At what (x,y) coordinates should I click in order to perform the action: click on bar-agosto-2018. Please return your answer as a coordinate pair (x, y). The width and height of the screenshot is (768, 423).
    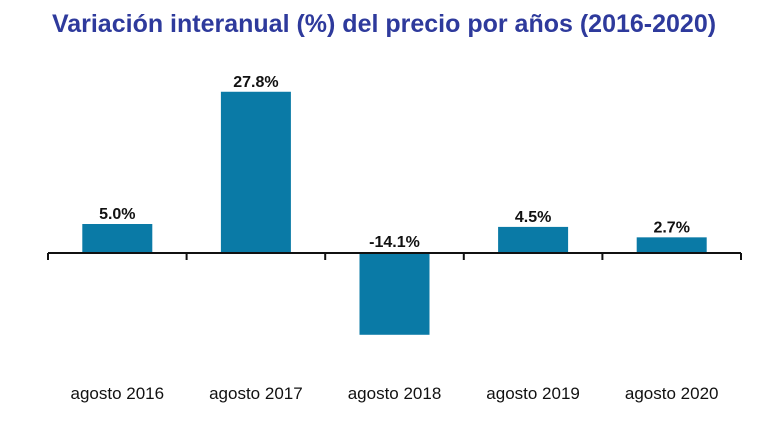
    Looking at the image, I should click on (394, 294).